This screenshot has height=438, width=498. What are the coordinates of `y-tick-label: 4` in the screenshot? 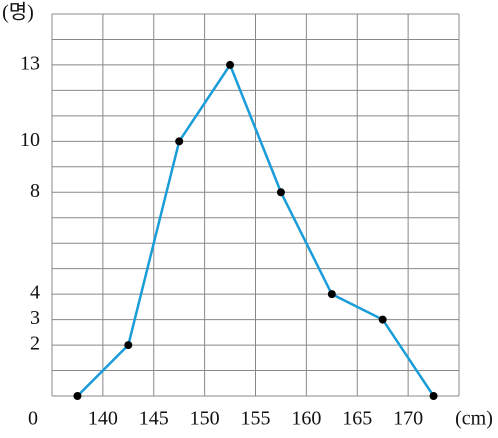 It's located at (35, 293).